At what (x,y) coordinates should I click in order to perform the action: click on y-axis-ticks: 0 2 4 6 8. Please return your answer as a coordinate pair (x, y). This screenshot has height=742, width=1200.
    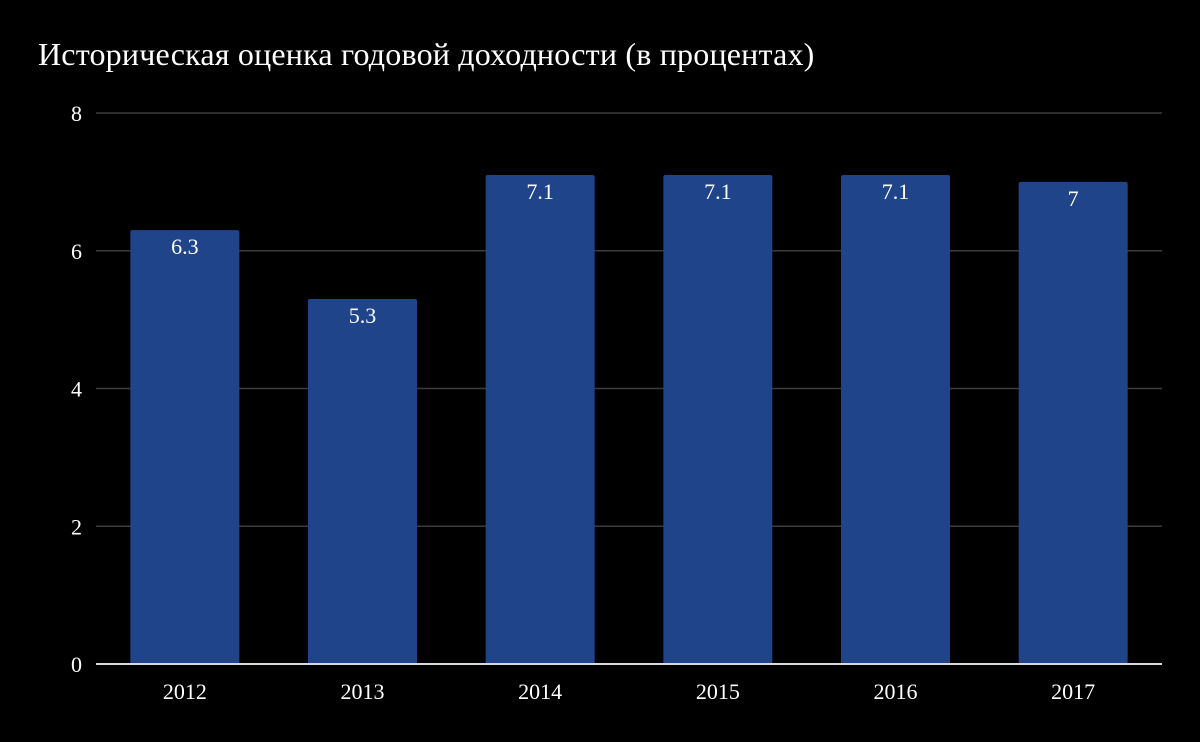
    Looking at the image, I should click on (76, 389).